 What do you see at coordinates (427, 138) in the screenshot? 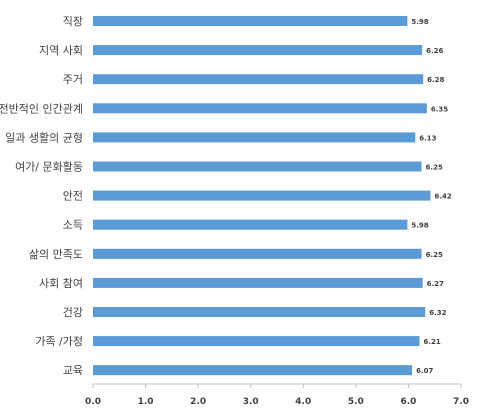
I see `data-label: 6.13` at bounding box center [427, 138].